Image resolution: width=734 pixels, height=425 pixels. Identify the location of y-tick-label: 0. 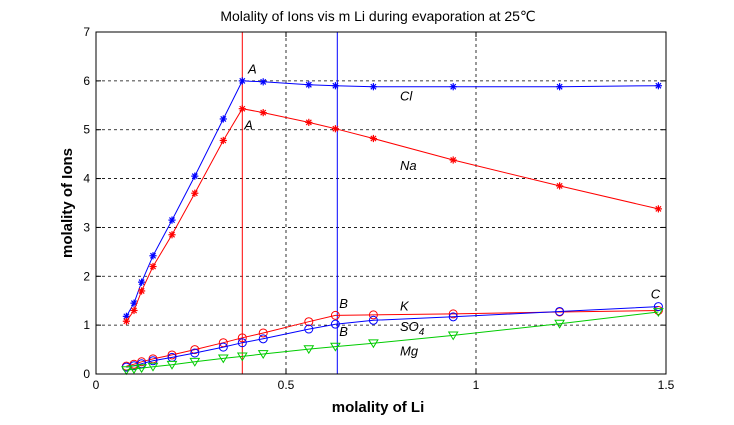
(86, 374).